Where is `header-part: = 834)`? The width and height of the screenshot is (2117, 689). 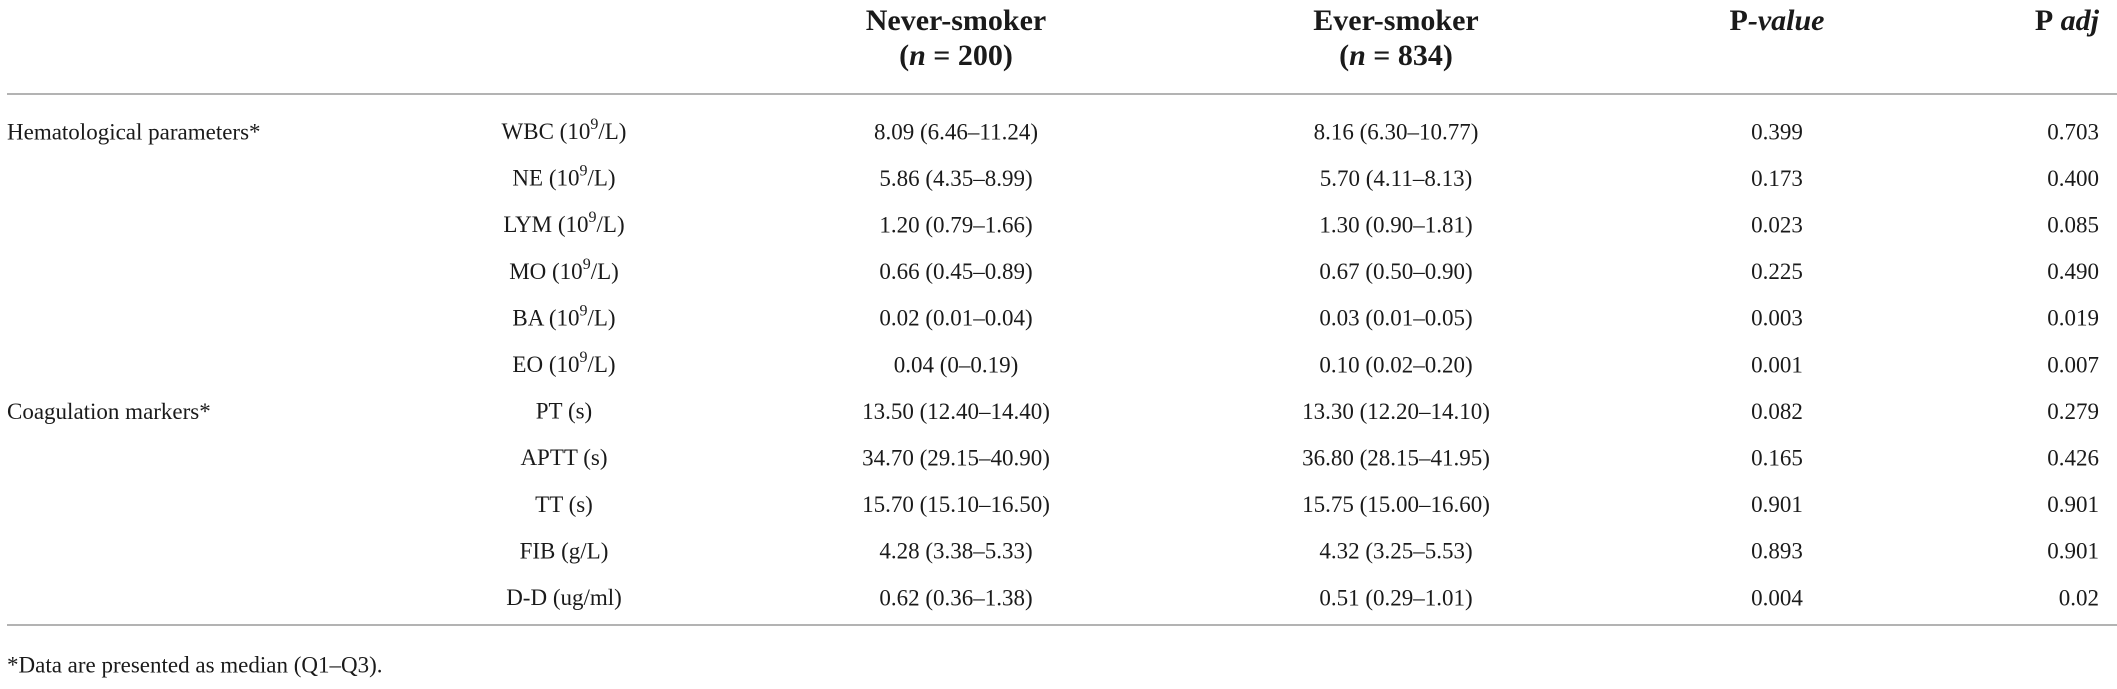
header-part: = 834) is located at coordinates (1409, 55).